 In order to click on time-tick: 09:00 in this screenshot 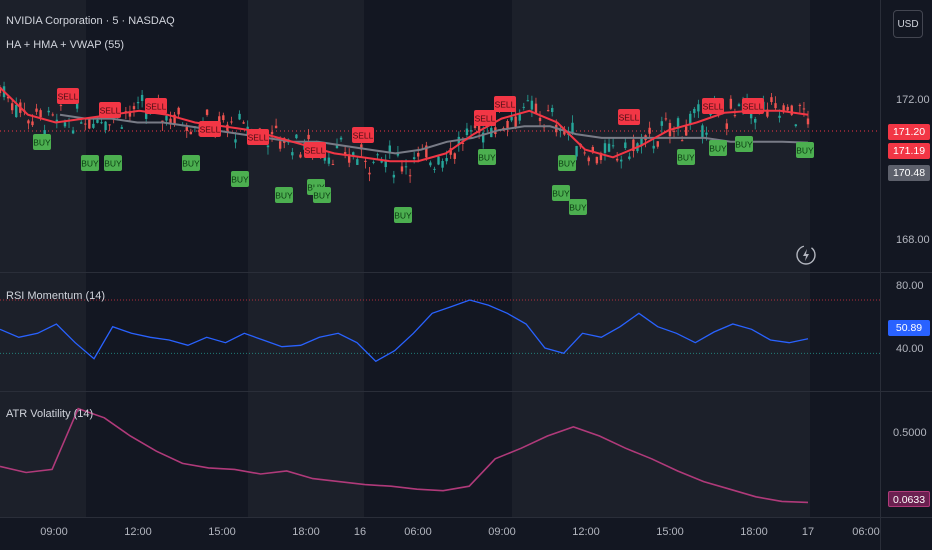, I will do `click(502, 532)`.